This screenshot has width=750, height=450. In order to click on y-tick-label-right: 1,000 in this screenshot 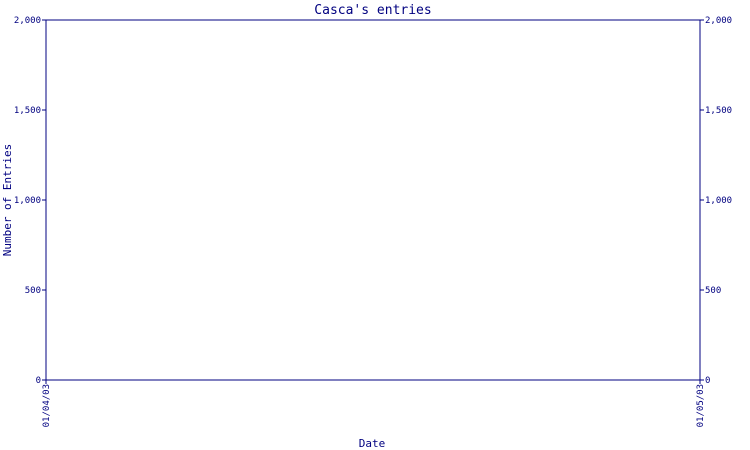, I will do `click(718, 201)`.